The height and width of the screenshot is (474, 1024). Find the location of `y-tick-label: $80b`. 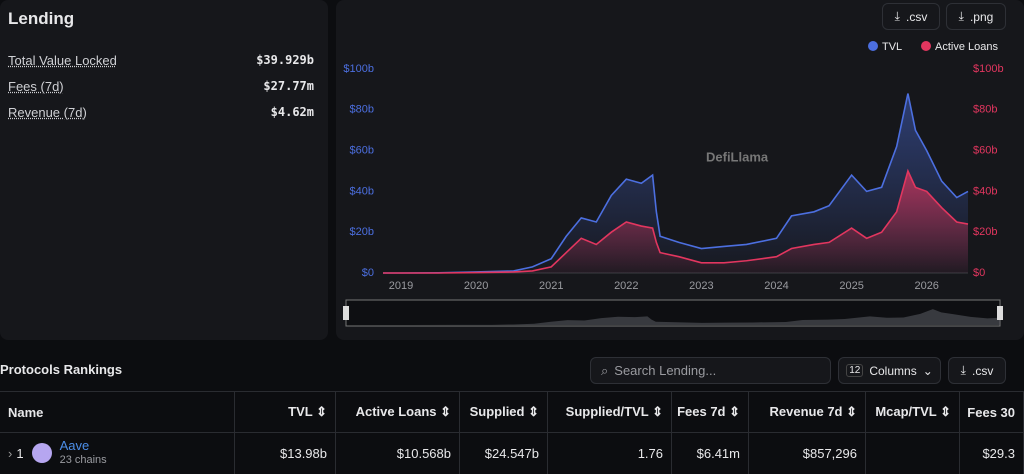

y-tick-label: $80b is located at coordinates (362, 110).